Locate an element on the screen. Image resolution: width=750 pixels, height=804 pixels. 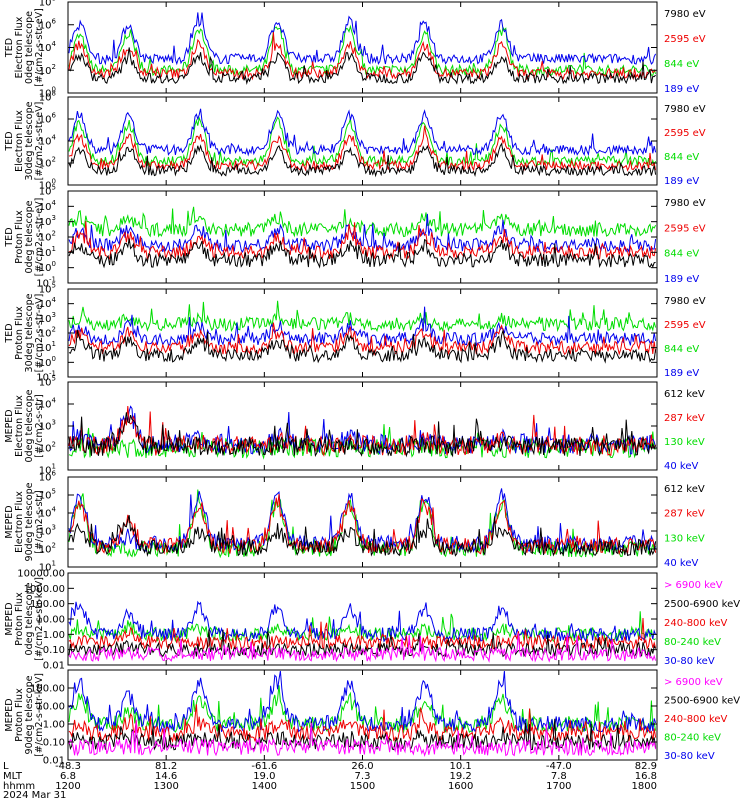
legend-entry-blue: 30-80 keV is located at coordinates (689, 661).